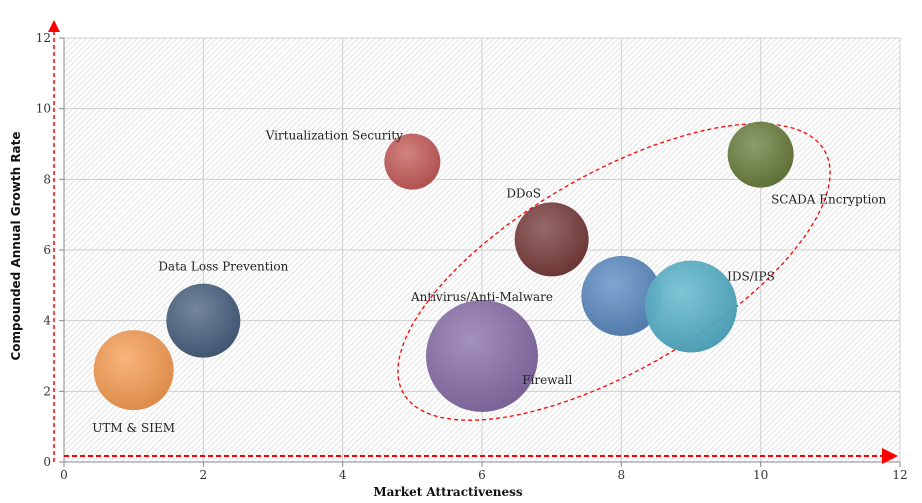 The image size is (922, 503). I want to click on y-tick-label: 12, so click(43, 38).